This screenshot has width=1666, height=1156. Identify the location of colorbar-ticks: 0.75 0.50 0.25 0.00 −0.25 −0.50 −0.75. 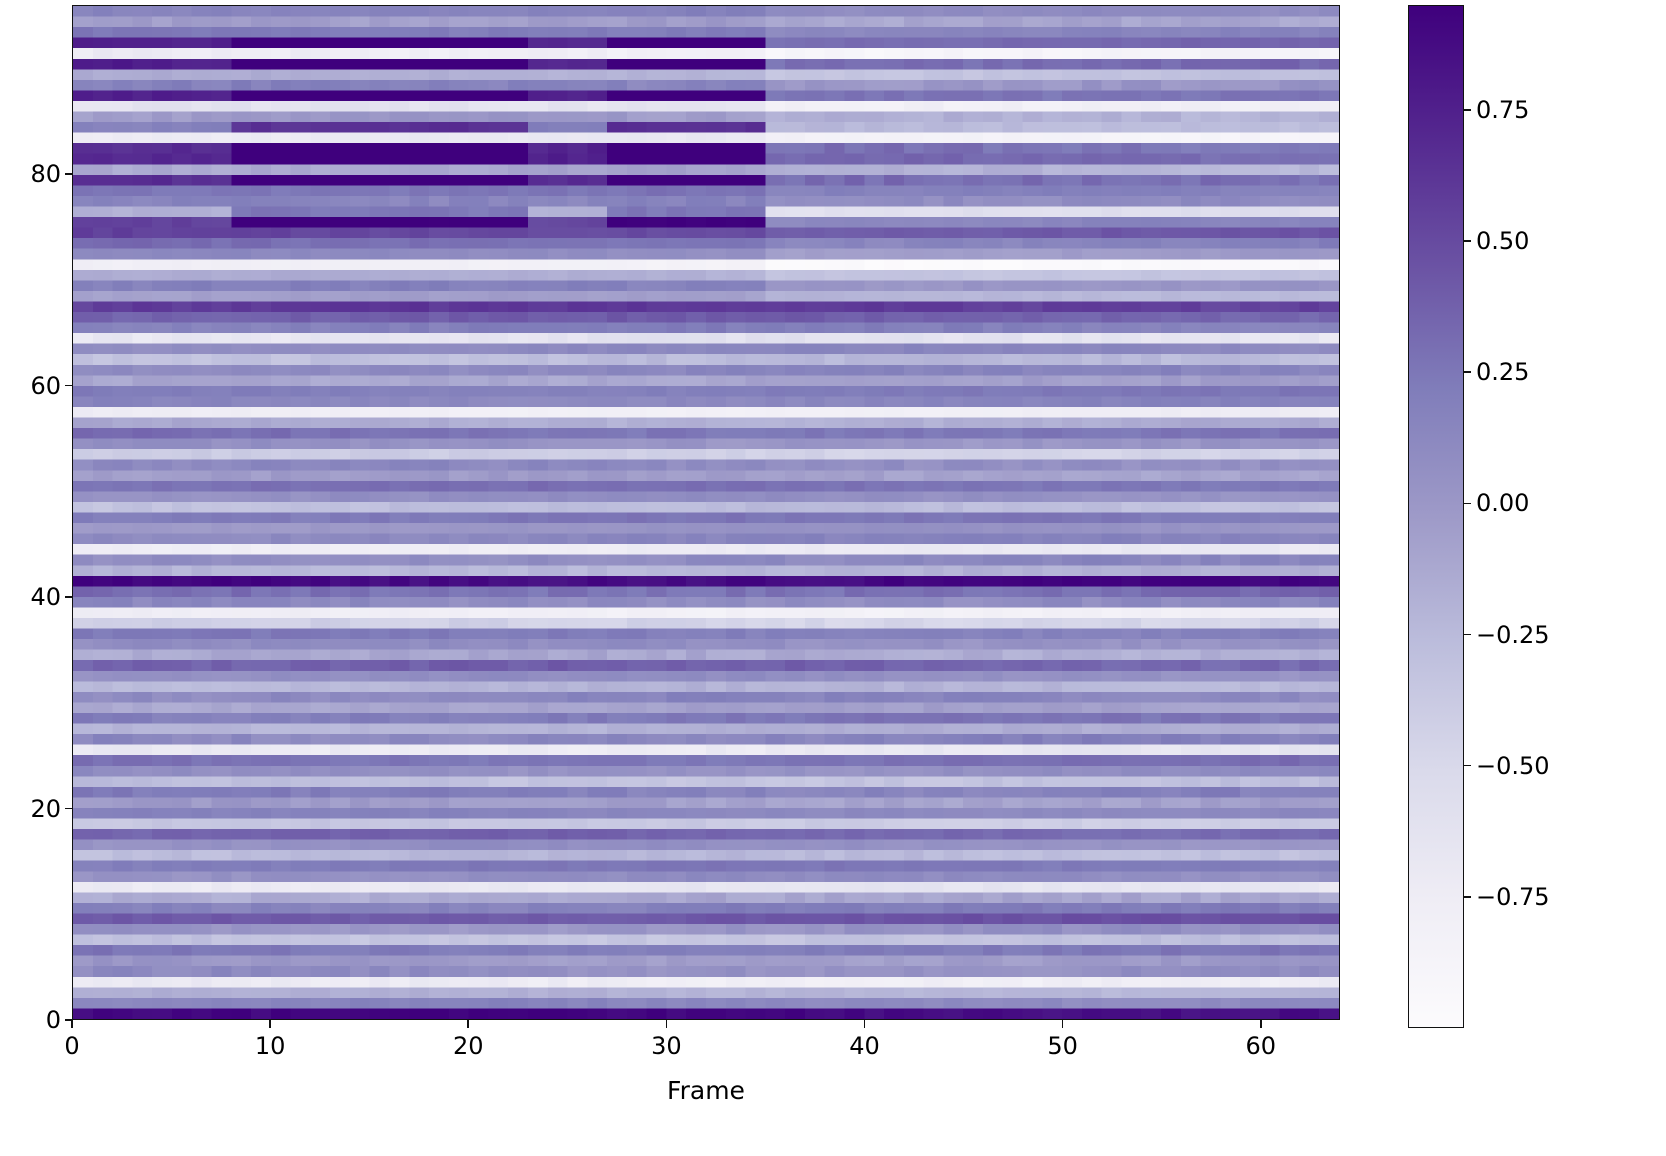
(1524, 516).